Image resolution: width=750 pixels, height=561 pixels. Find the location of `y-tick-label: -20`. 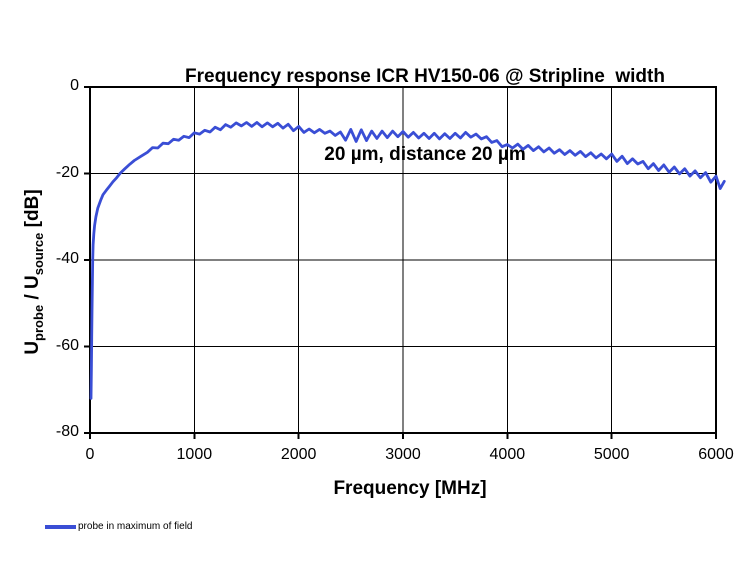

y-tick-label: -20 is located at coordinates (67, 172).